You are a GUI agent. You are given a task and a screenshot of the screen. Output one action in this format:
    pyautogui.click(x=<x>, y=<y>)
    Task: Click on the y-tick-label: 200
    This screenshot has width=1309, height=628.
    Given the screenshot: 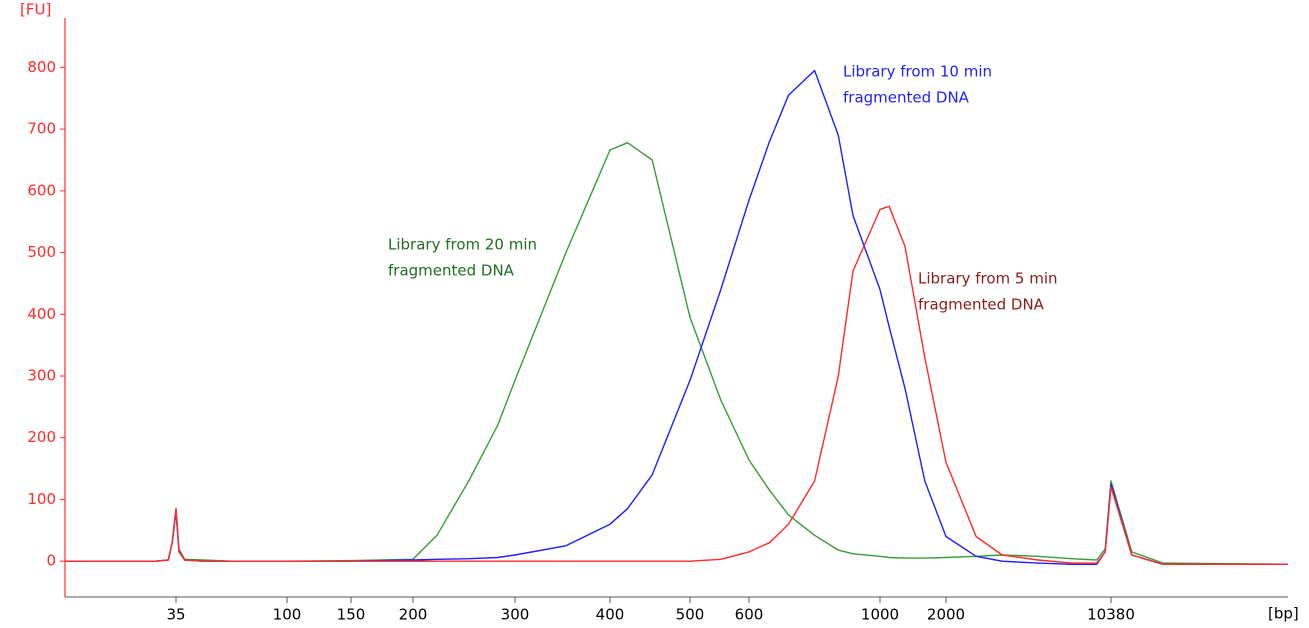 What is the action you would take?
    pyautogui.click(x=41, y=437)
    